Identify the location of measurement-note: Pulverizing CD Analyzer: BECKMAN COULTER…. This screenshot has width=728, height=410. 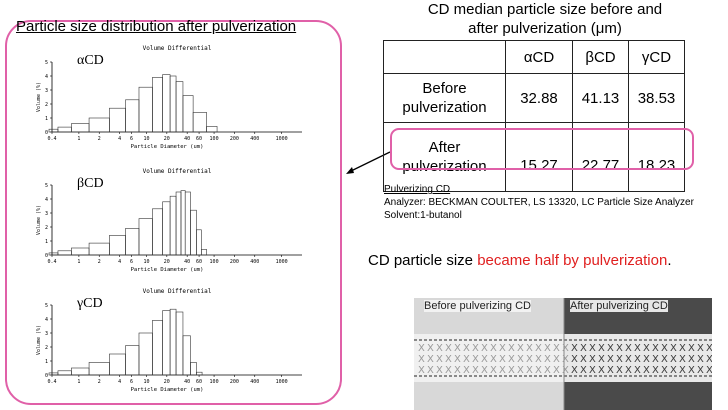
(539, 202).